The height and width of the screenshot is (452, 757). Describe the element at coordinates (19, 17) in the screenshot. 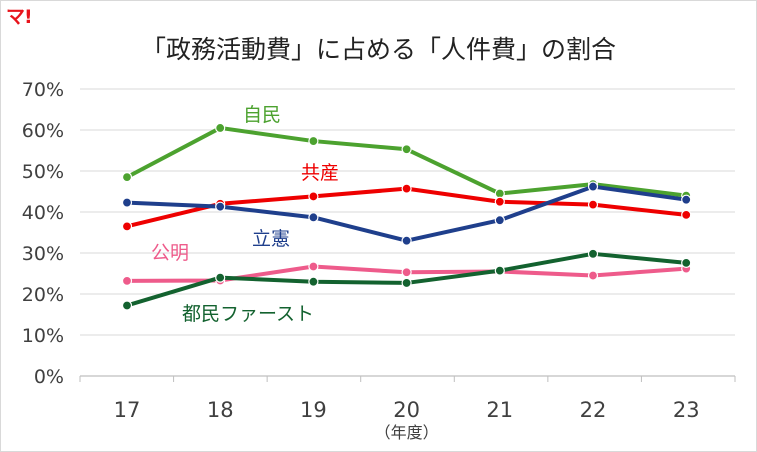

I see `brand-logo: マ!` at that location.